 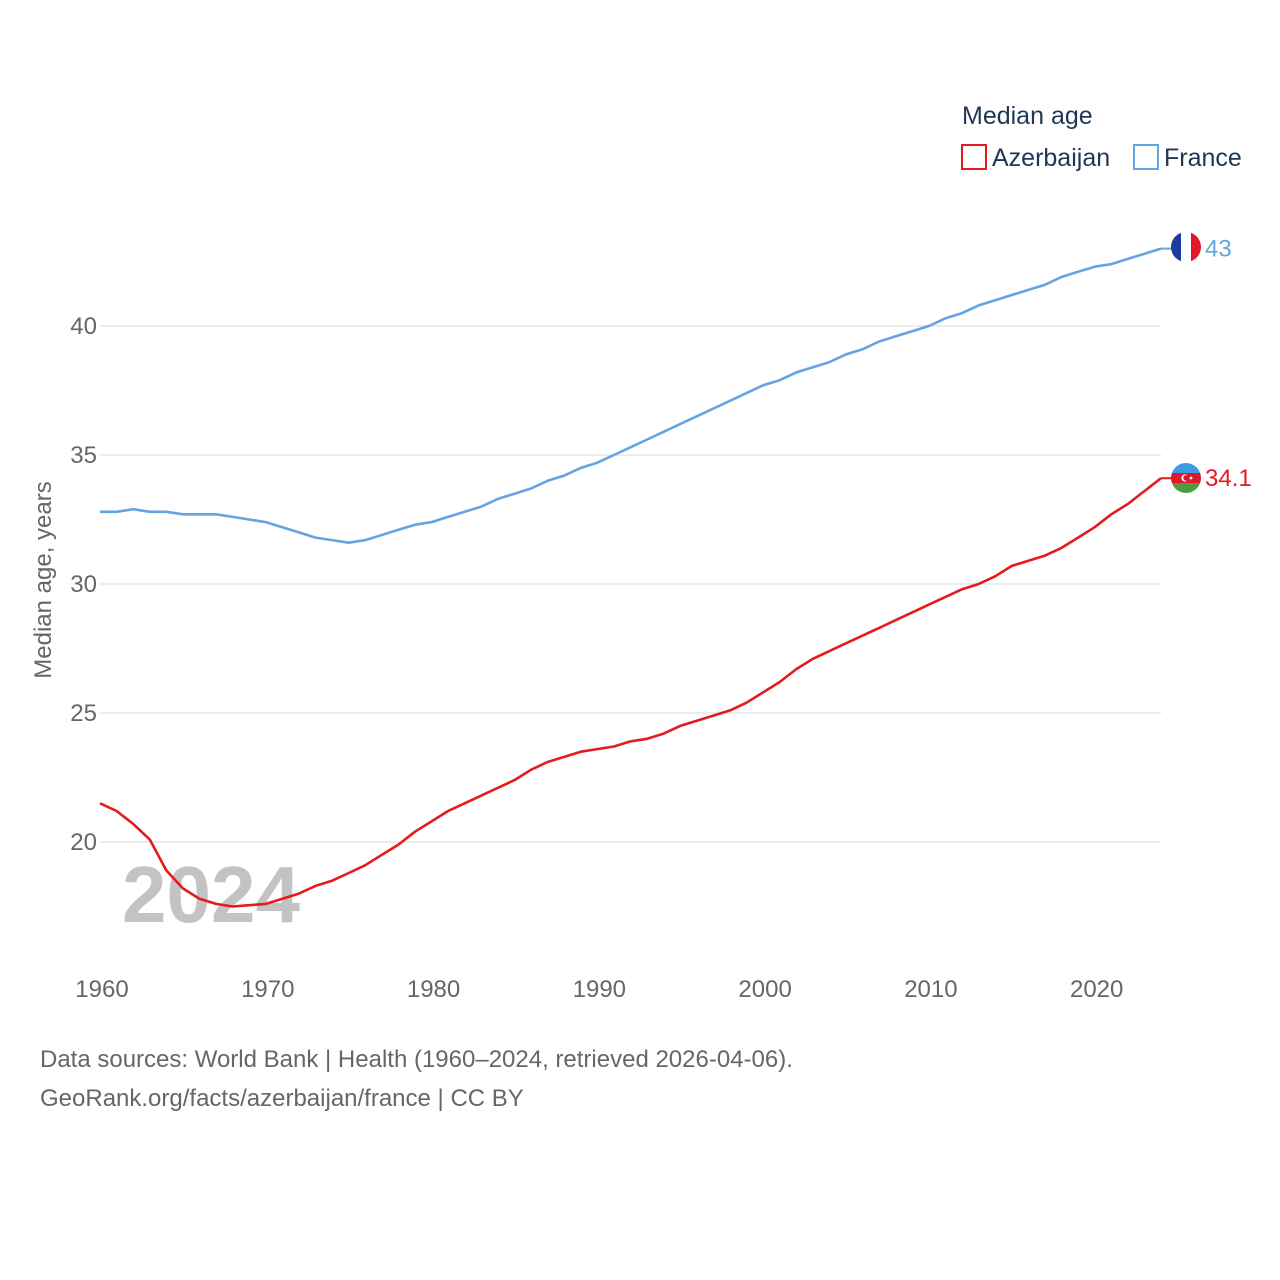 What do you see at coordinates (1186, 478) in the screenshot?
I see `azerbaijan-flag-icon` at bounding box center [1186, 478].